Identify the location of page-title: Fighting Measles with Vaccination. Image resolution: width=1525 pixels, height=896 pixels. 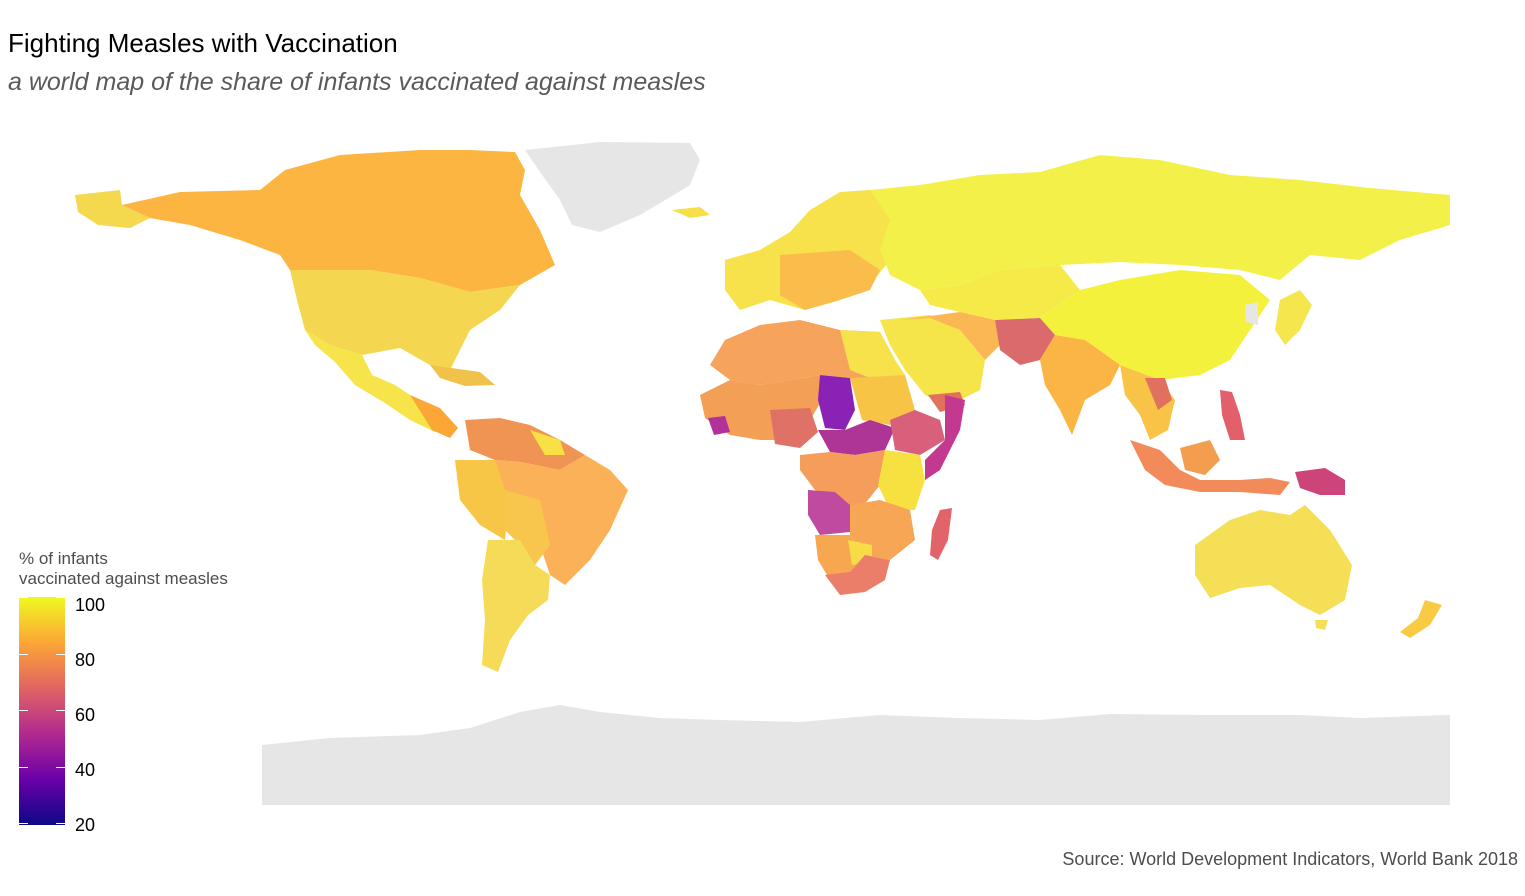
(203, 43).